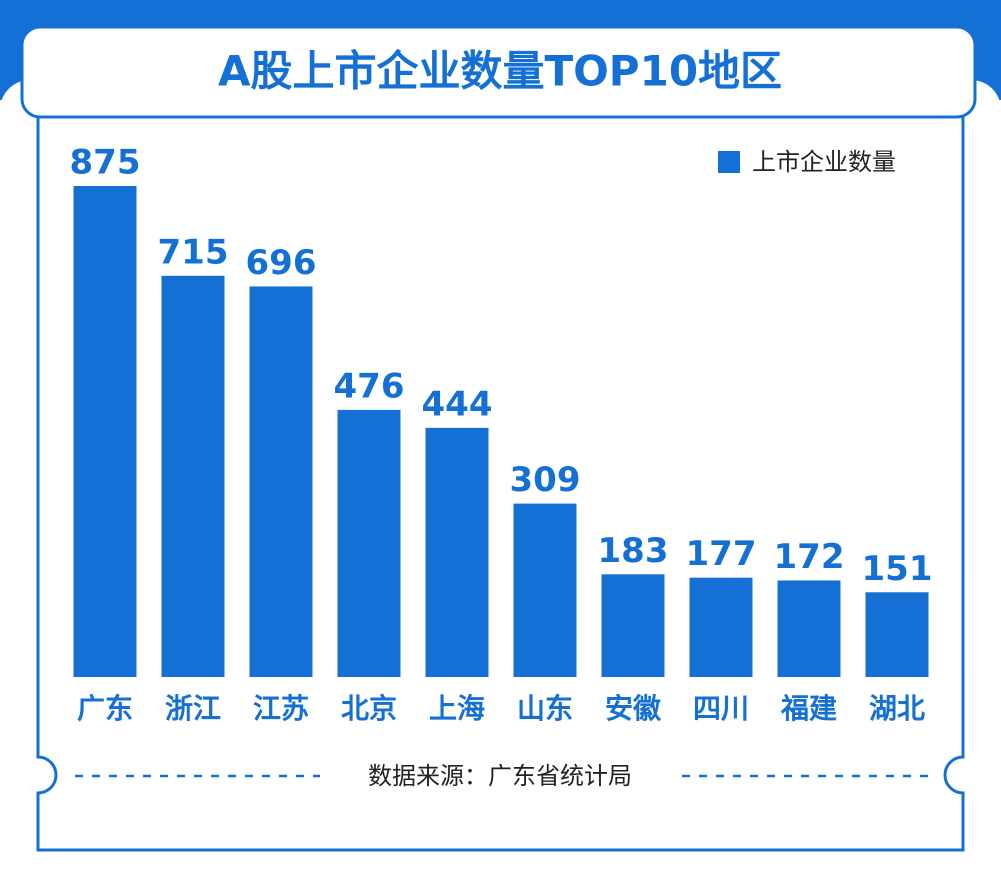 Image resolution: width=1001 pixels, height=891 pixels. What do you see at coordinates (633, 708) in the screenshot?
I see `x-tick-label: 安徽` at bounding box center [633, 708].